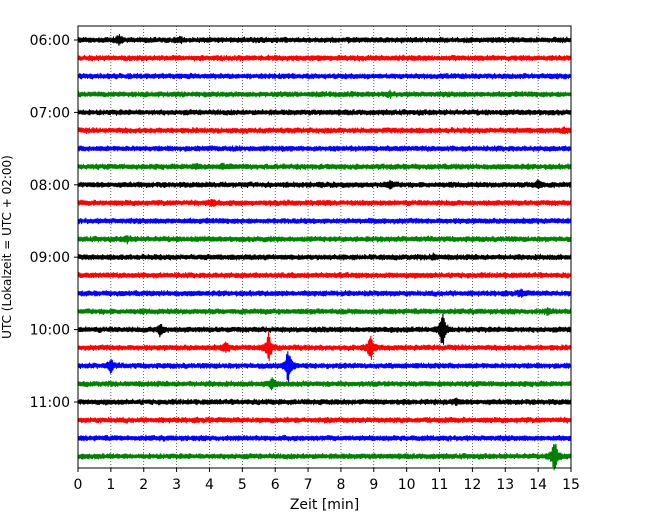 The image size is (650, 525). What do you see at coordinates (327, 480) in the screenshot?
I see `x-axis-ticks: 0 1 2 3 4 5 6 7 8 9 10 11 12 13 14 15` at bounding box center [327, 480].